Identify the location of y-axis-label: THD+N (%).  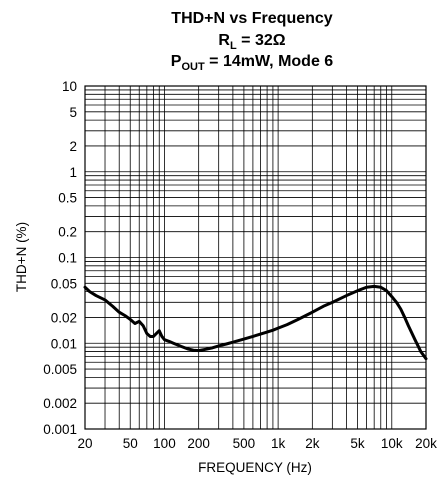
(21, 257).